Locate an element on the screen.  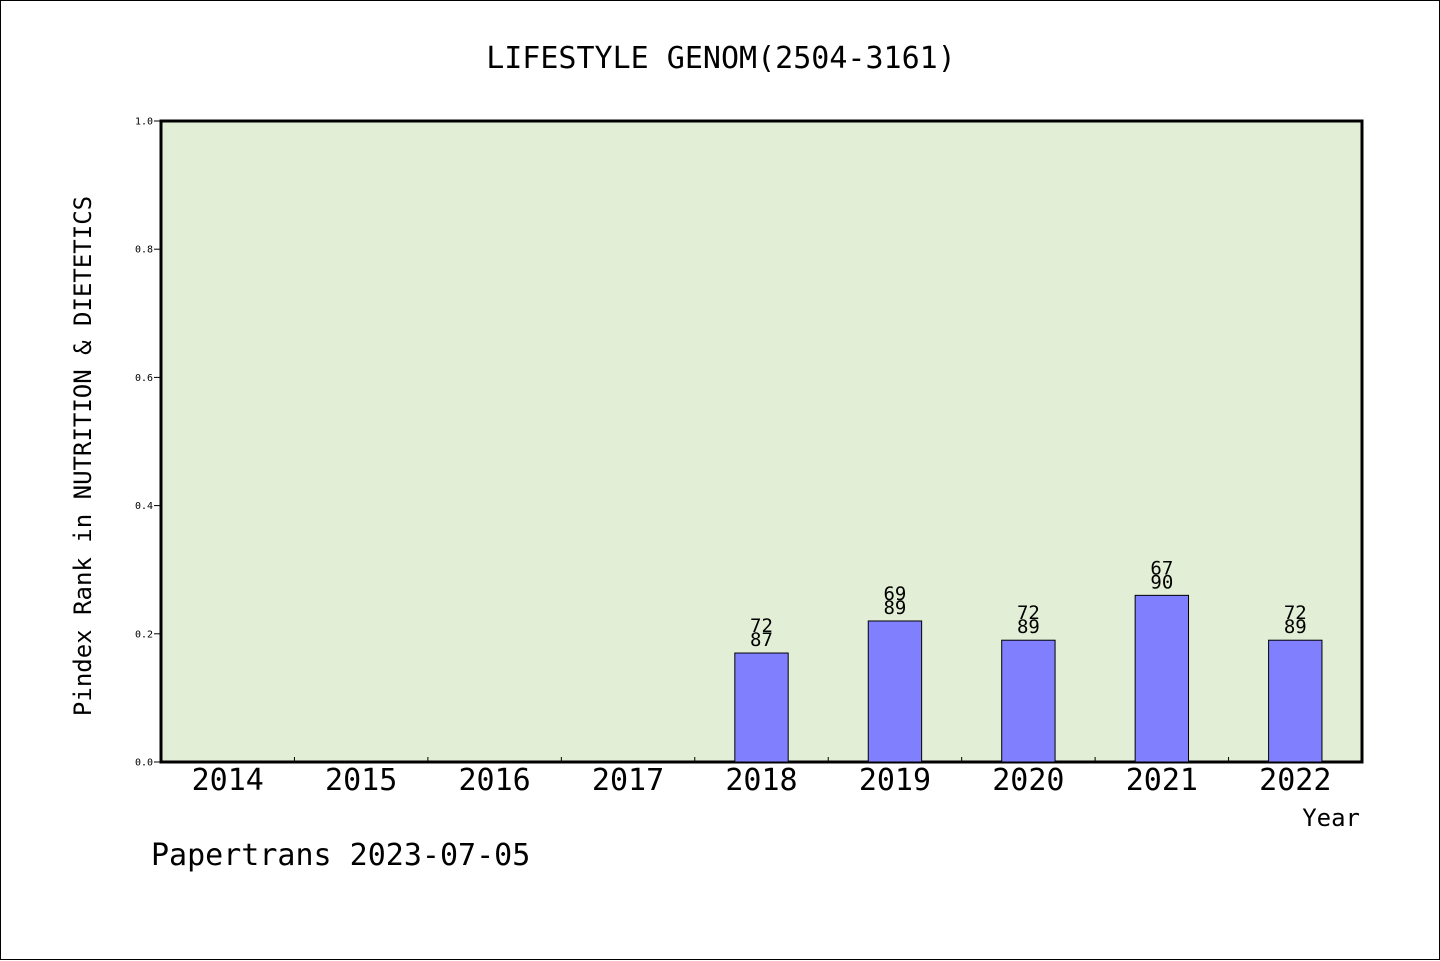
x-tick-label: 2022 is located at coordinates (1295, 780).